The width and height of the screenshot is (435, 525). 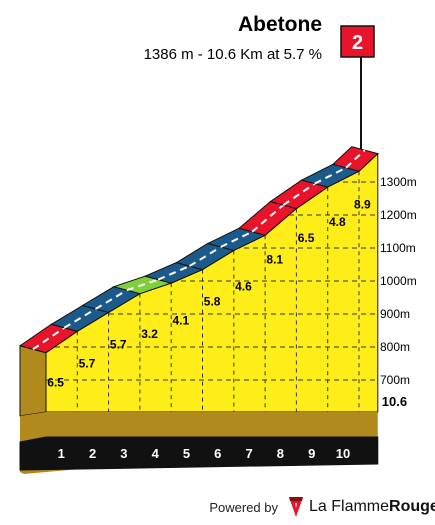 I want to click on gradient-label-1: 6.5, so click(x=55, y=382).